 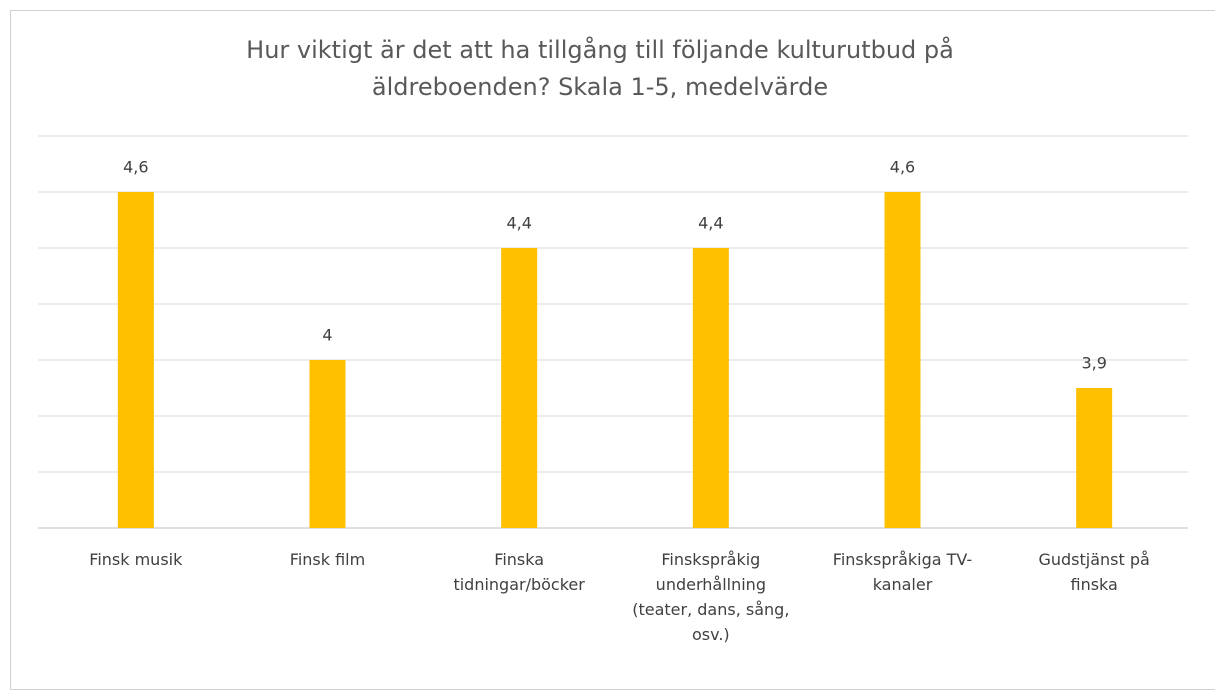 I want to click on x-tick-label: Finska tidningar/böcker, so click(x=519, y=572).